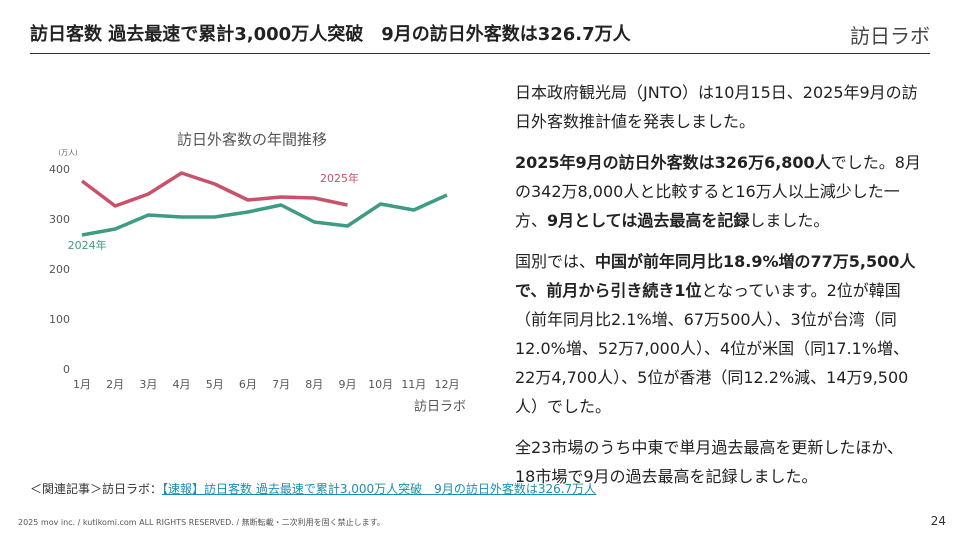 This screenshot has height=540, width=960. What do you see at coordinates (115, 384) in the screenshot?
I see `x-tick-label: 2月` at bounding box center [115, 384].